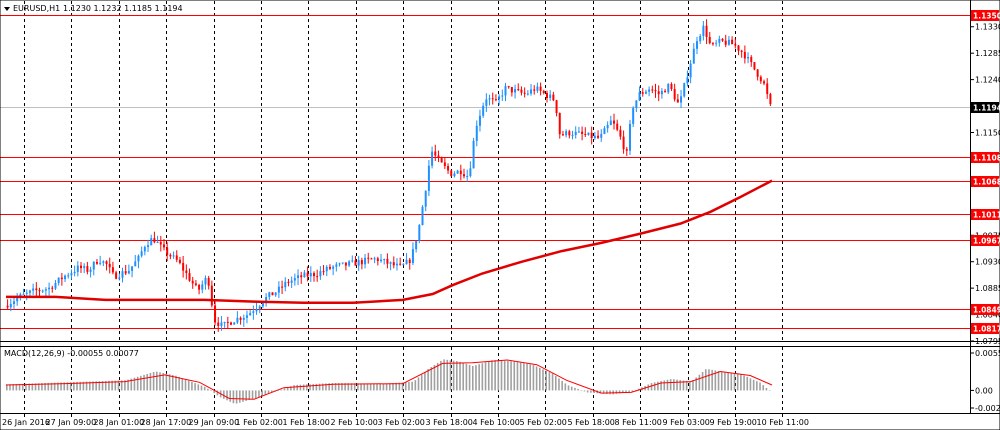 This screenshot has height=430, width=1000. What do you see at coordinates (93, 8) in the screenshot?
I see `chart-header: EURUSD,H1 1.1230 1.1232 1.1185 1.1194` at bounding box center [93, 8].